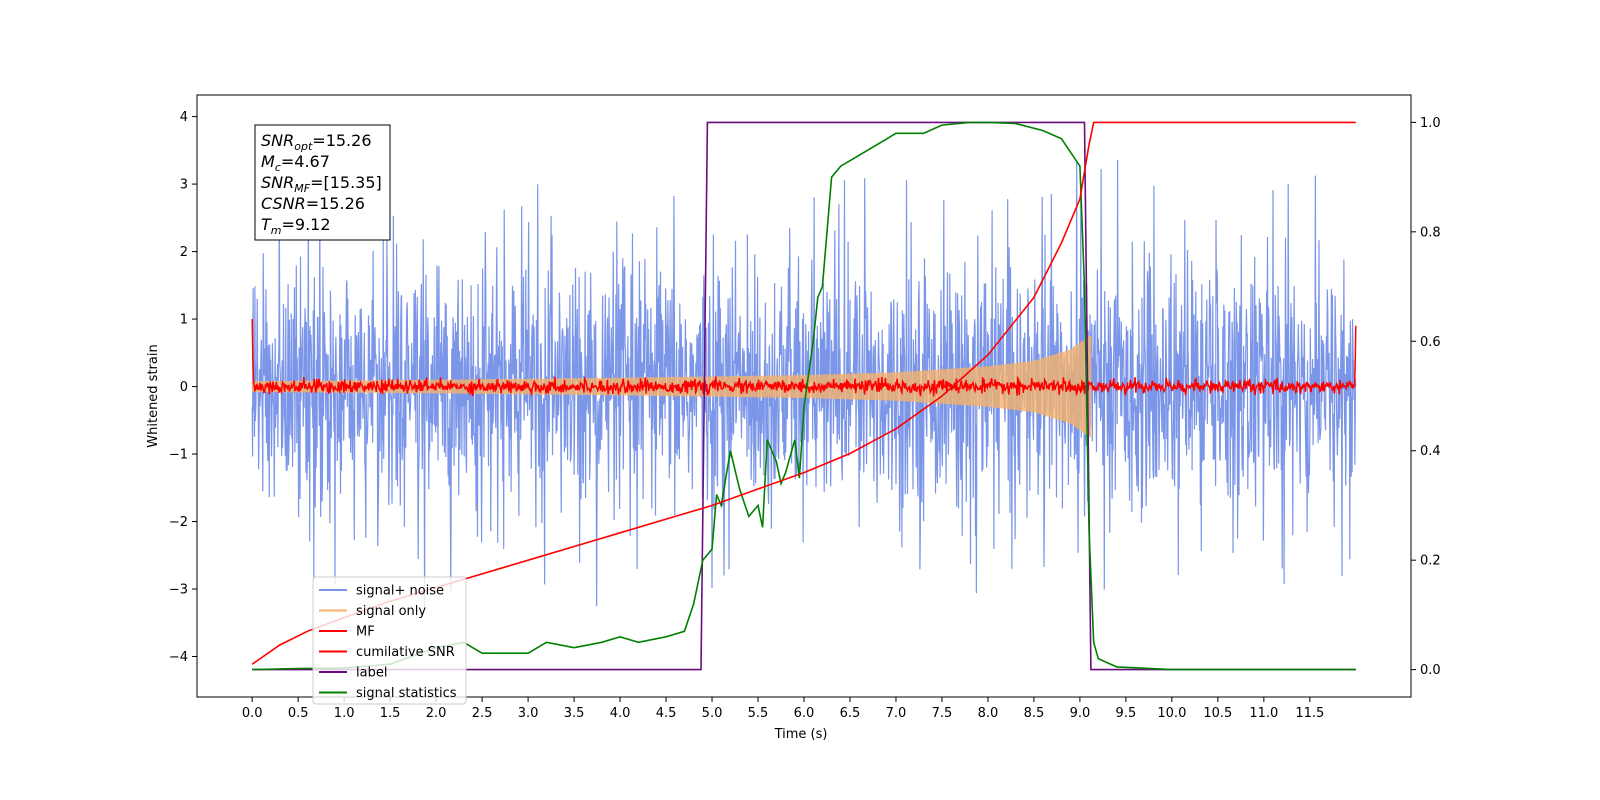 The width and height of the screenshot is (1600, 800). What do you see at coordinates (184, 117) in the screenshot?
I see `y-tick-label: 4` at bounding box center [184, 117].